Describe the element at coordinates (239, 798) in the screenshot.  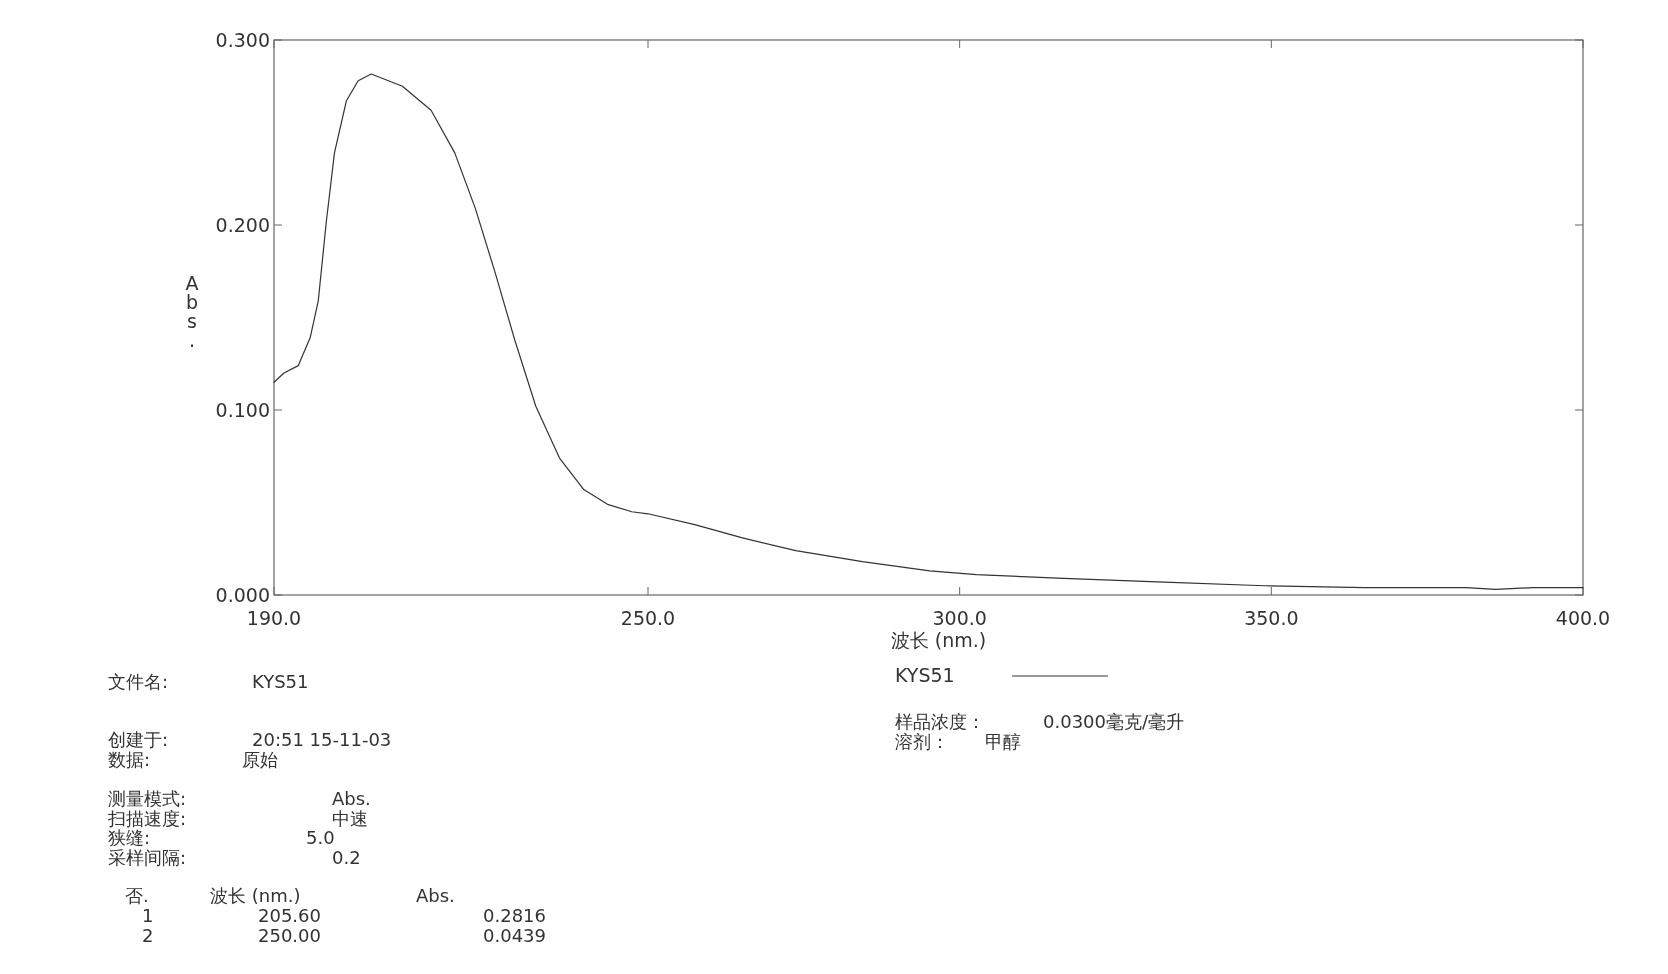
I see `text: 测量模式: Abs.` at that location.